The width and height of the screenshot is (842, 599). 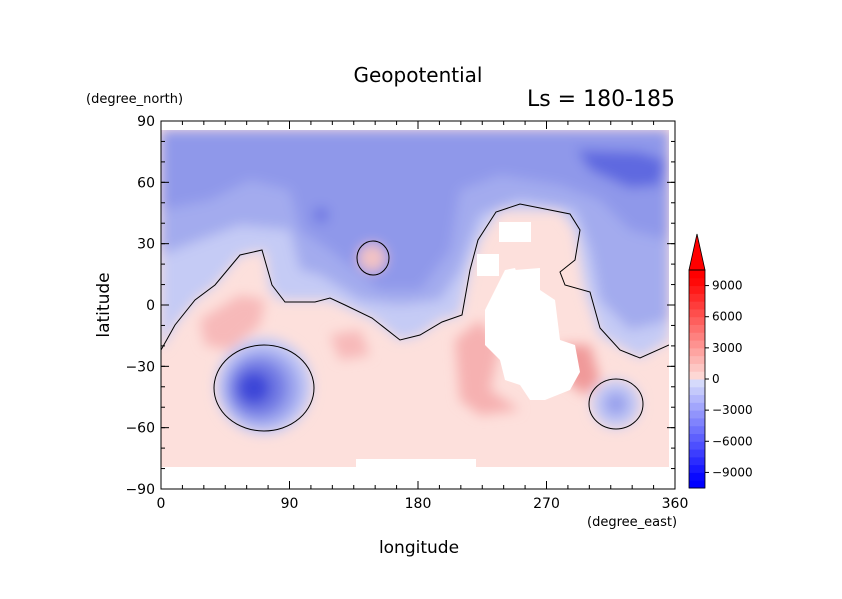 What do you see at coordinates (732, 472) in the screenshot?
I see `colorbar-label: −9000` at bounding box center [732, 472].